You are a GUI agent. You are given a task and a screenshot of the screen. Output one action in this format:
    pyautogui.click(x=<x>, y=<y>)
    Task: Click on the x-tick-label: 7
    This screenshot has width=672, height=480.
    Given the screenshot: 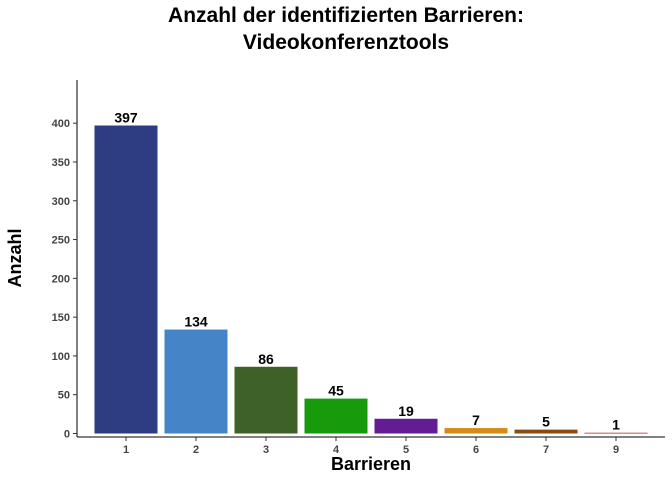 What is the action you would take?
    pyautogui.click(x=546, y=450)
    